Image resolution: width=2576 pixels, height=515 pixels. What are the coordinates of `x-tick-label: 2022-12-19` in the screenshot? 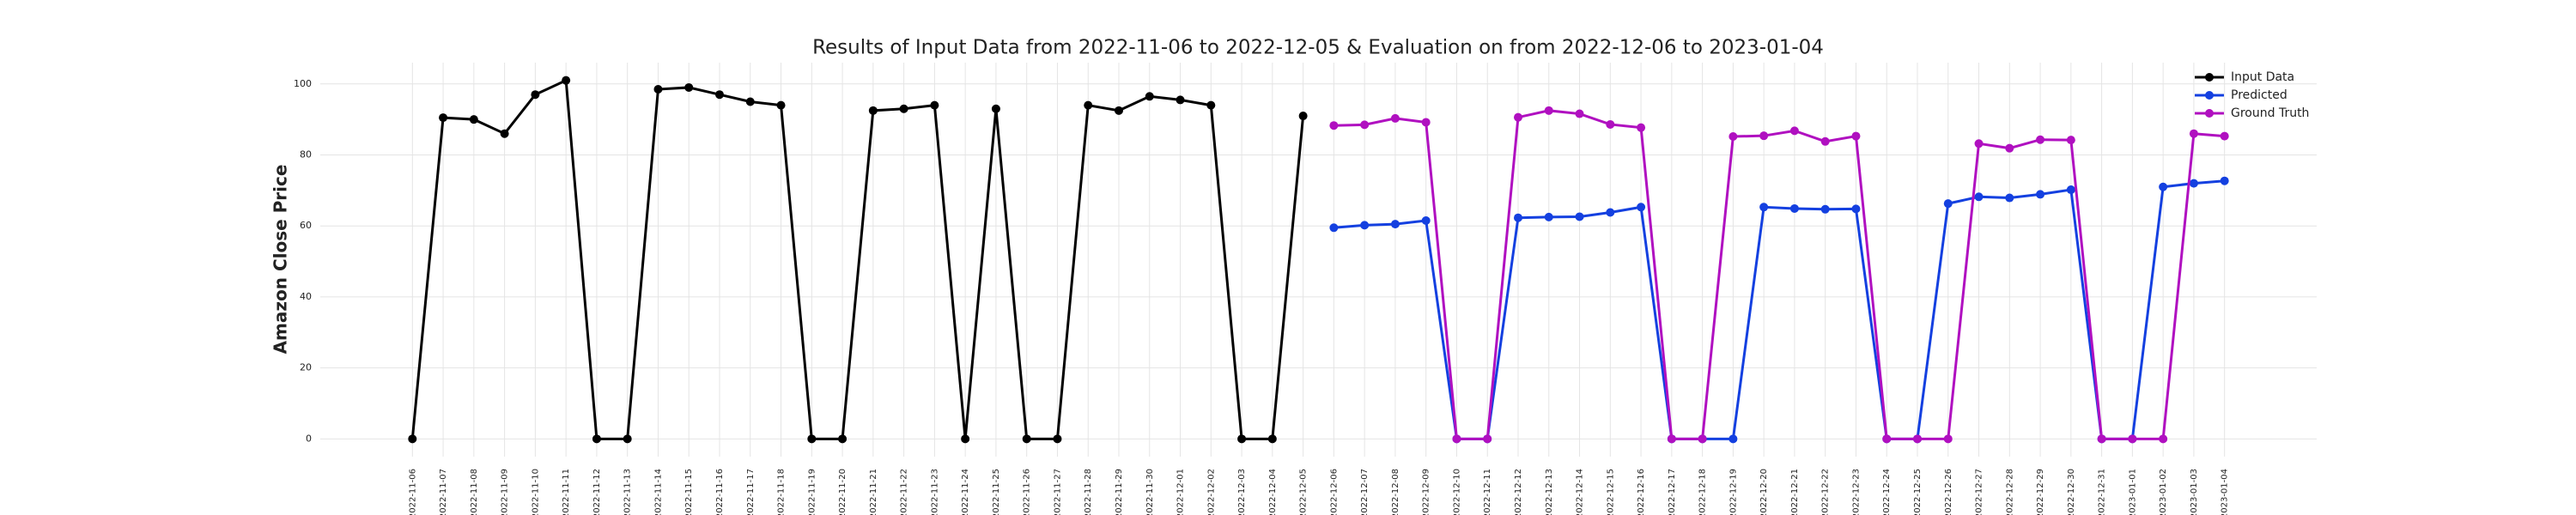 It's located at (1733, 492).